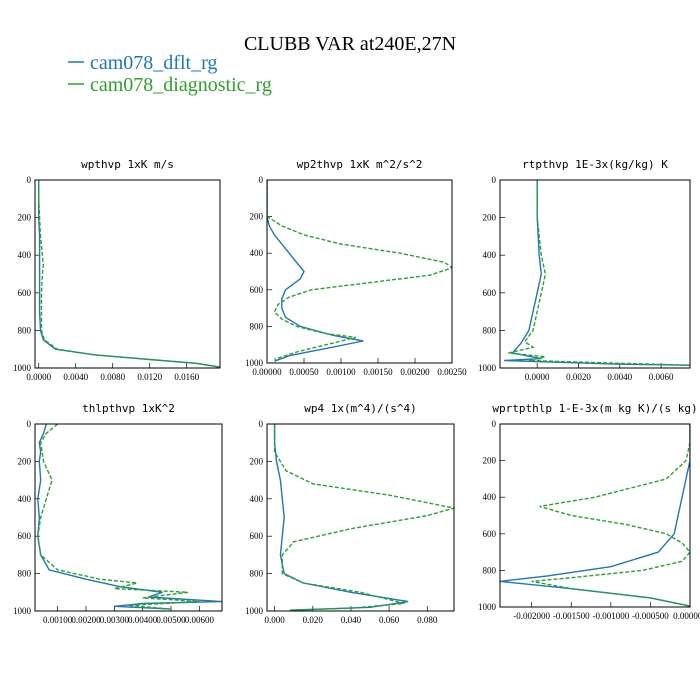 This screenshot has height=700, width=700. What do you see at coordinates (610, 616) in the screenshot?
I see `x-tick-label: -0.001000` at bounding box center [610, 616].